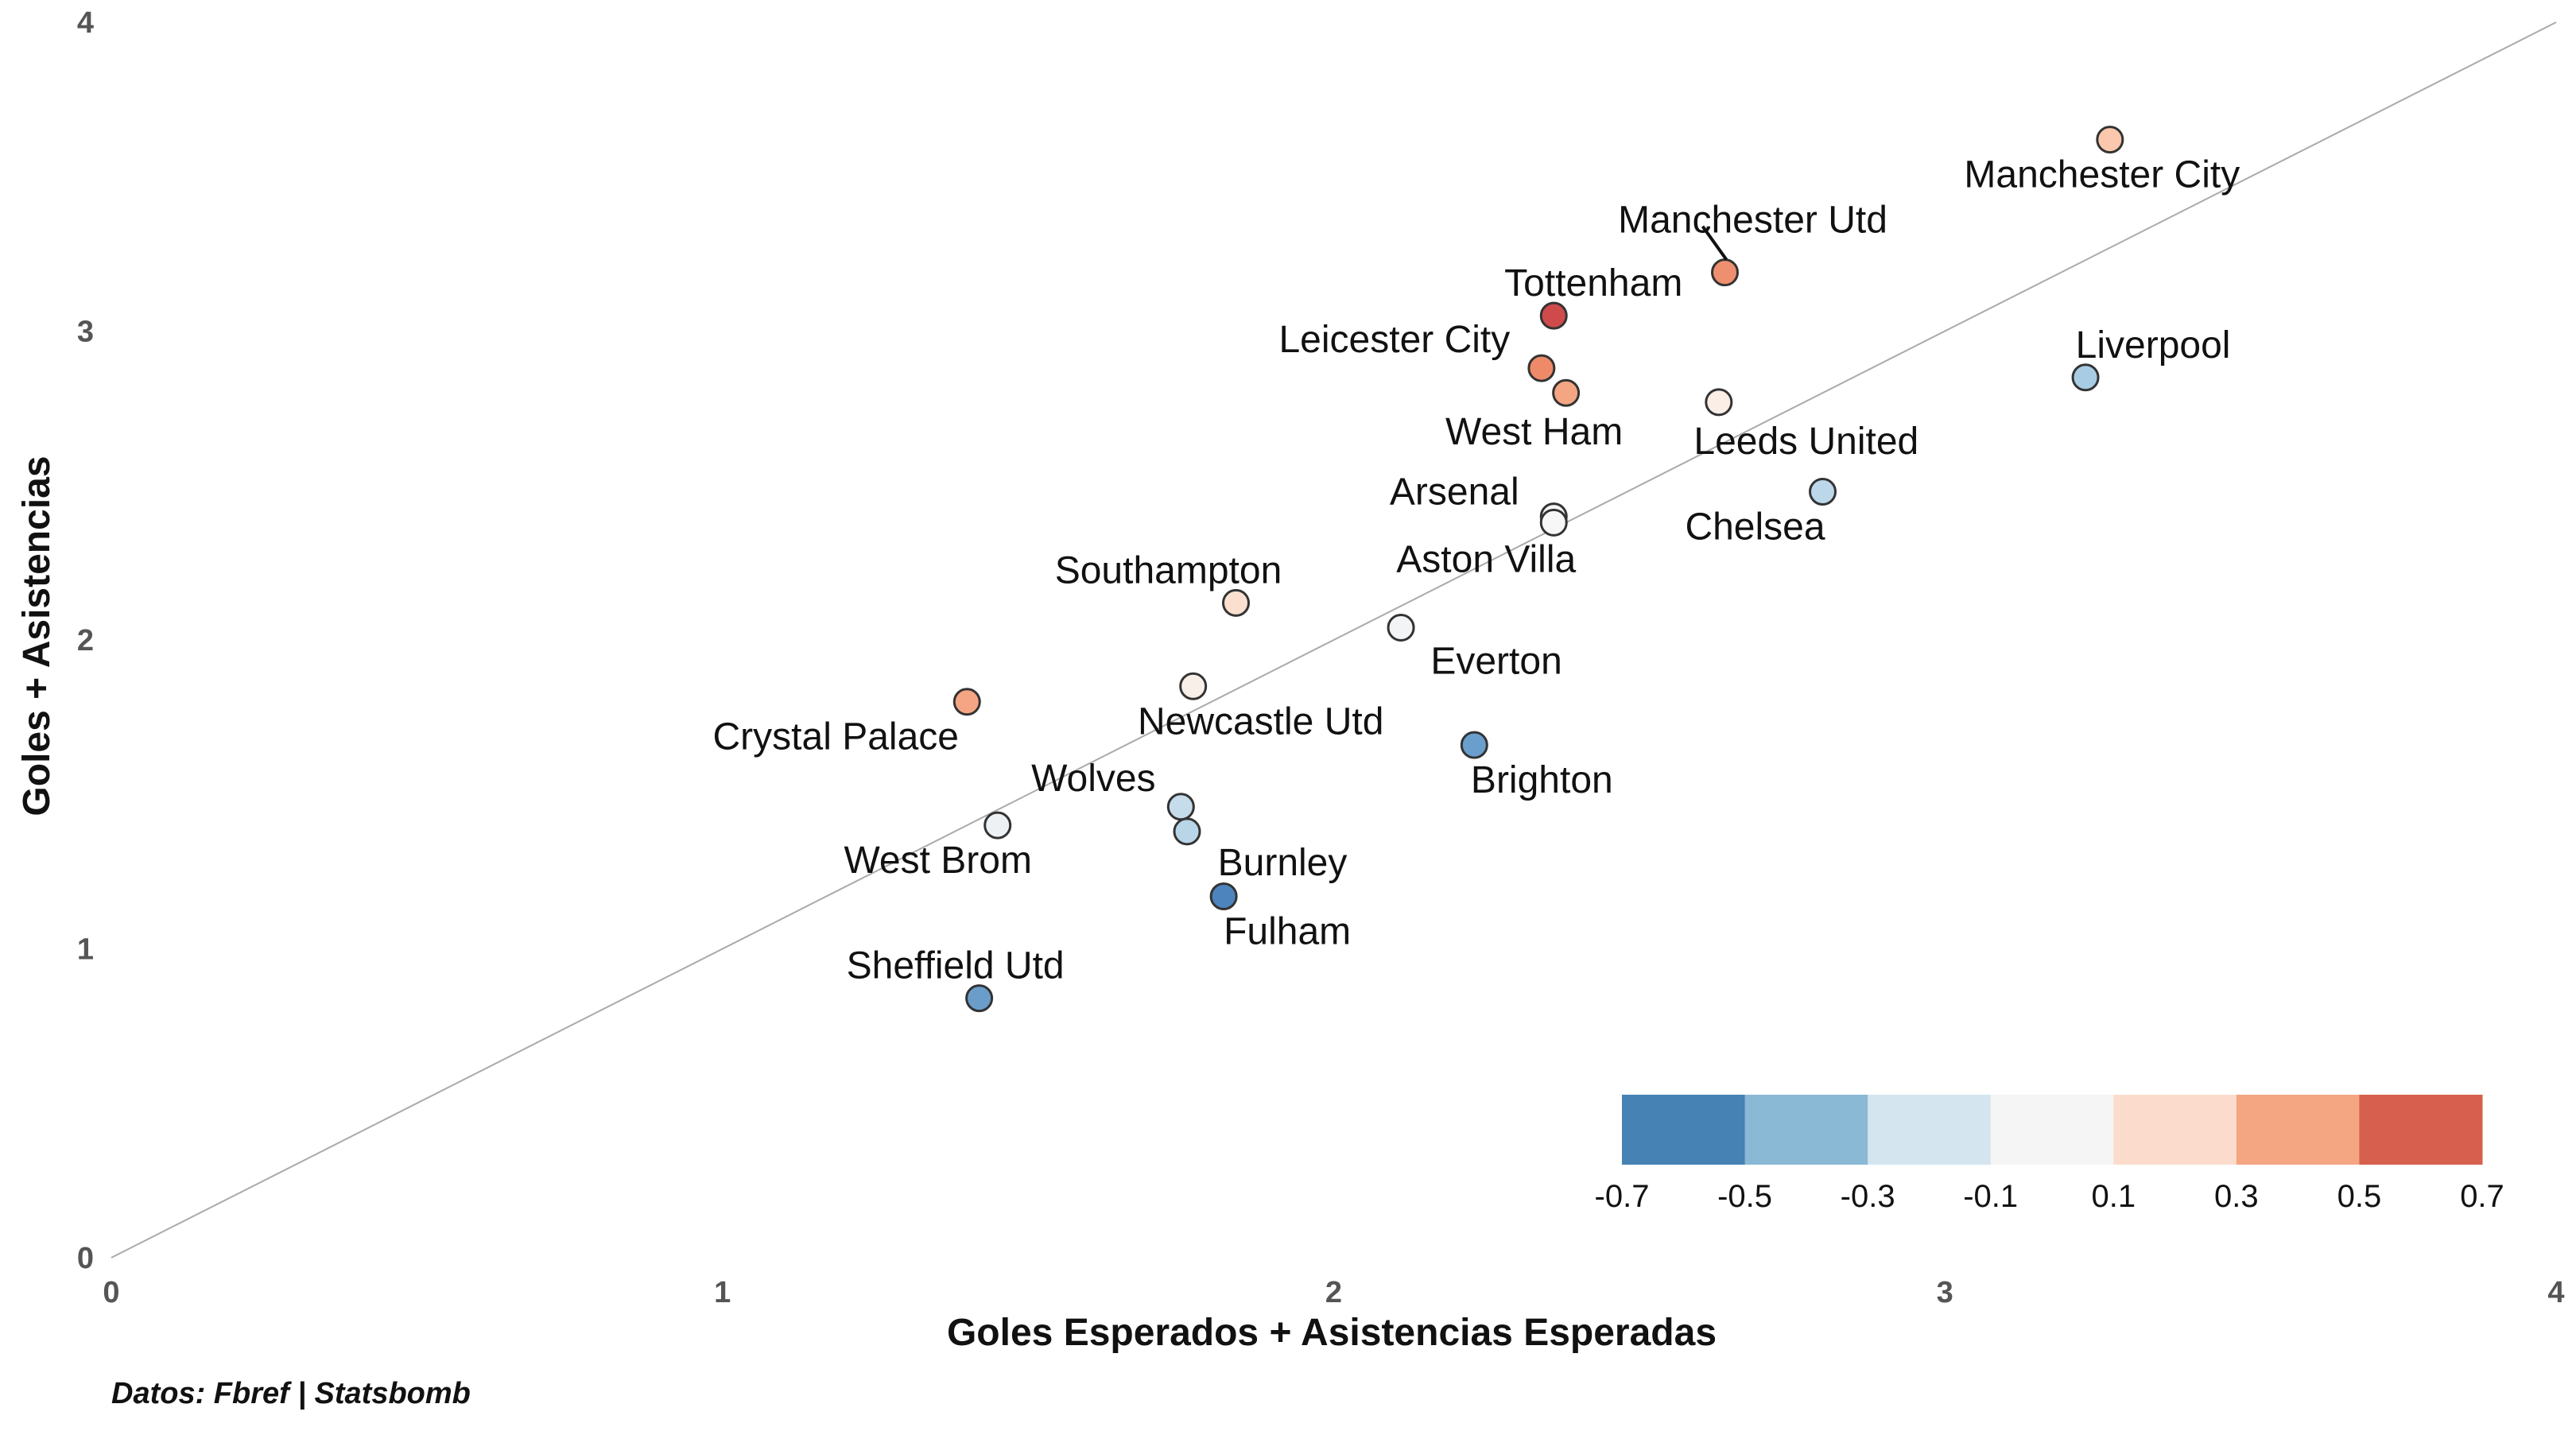 Image resolution: width=2576 pixels, height=1431 pixels. What do you see at coordinates (1553, 315) in the screenshot?
I see `point-tottenham` at bounding box center [1553, 315].